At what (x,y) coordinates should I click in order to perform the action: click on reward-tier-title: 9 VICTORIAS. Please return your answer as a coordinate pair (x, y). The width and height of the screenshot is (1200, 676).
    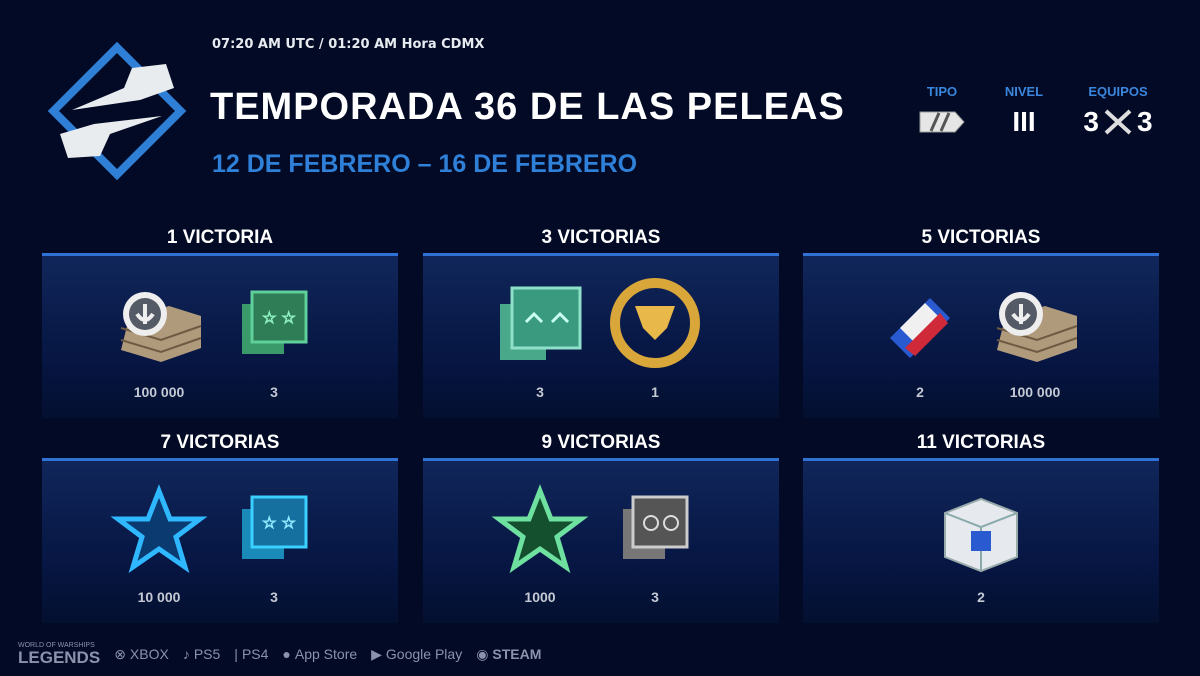
    Looking at the image, I should click on (601, 442).